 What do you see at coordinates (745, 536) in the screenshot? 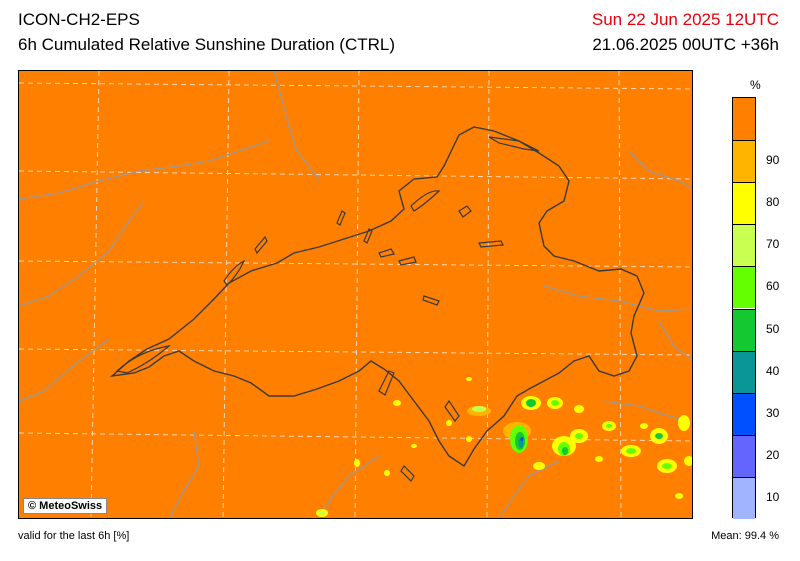
I see `mean-value: Mean: 99.4 %` at bounding box center [745, 536].